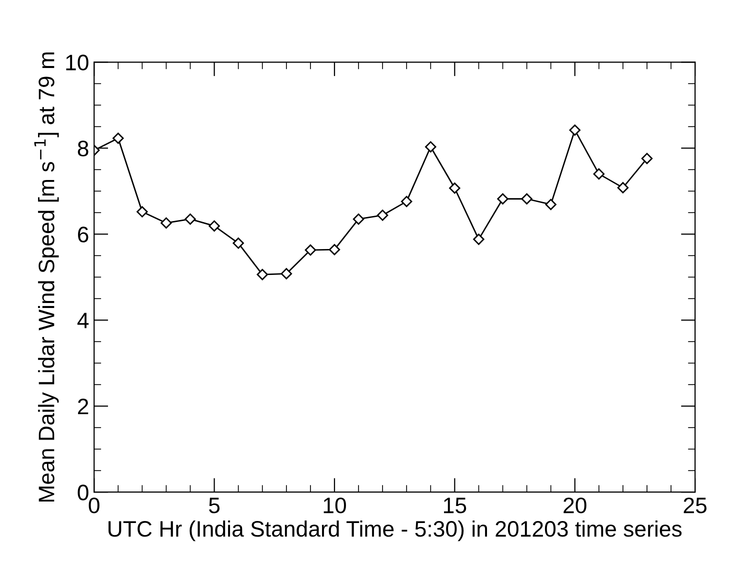  What do you see at coordinates (46, 277) in the screenshot?
I see `y-axis-title: Mean Daily Lidar Wind Speed [m s$^{−1}$] at 79 m` at bounding box center [46, 277].